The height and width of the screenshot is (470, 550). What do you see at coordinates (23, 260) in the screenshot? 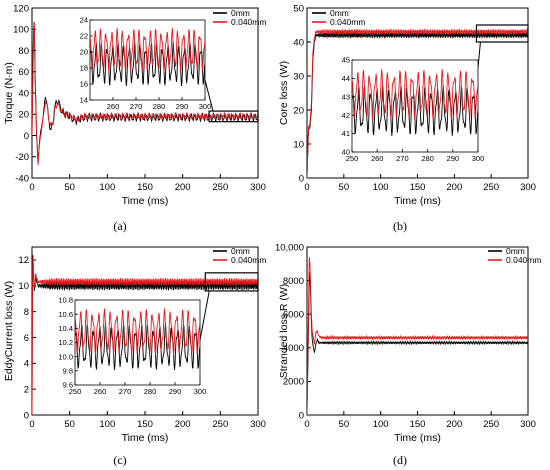
I see `y-tick-label: 12` at bounding box center [23, 260].